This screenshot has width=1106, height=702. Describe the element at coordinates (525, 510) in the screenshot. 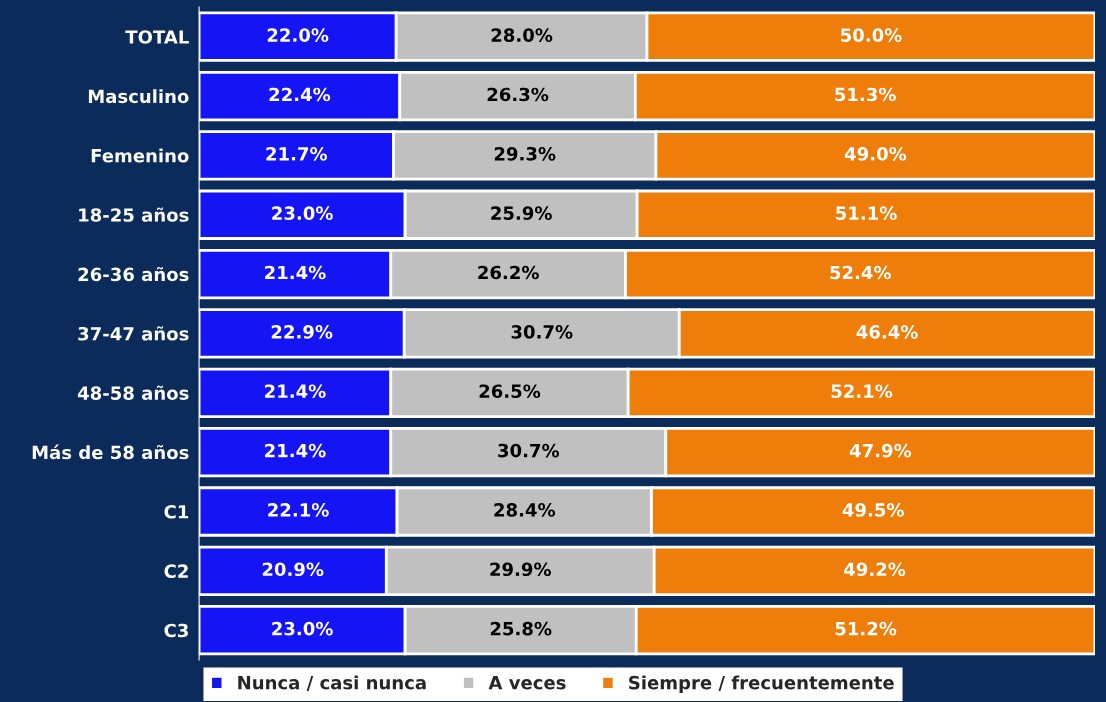

I see `data-label: 28.4%` at that location.